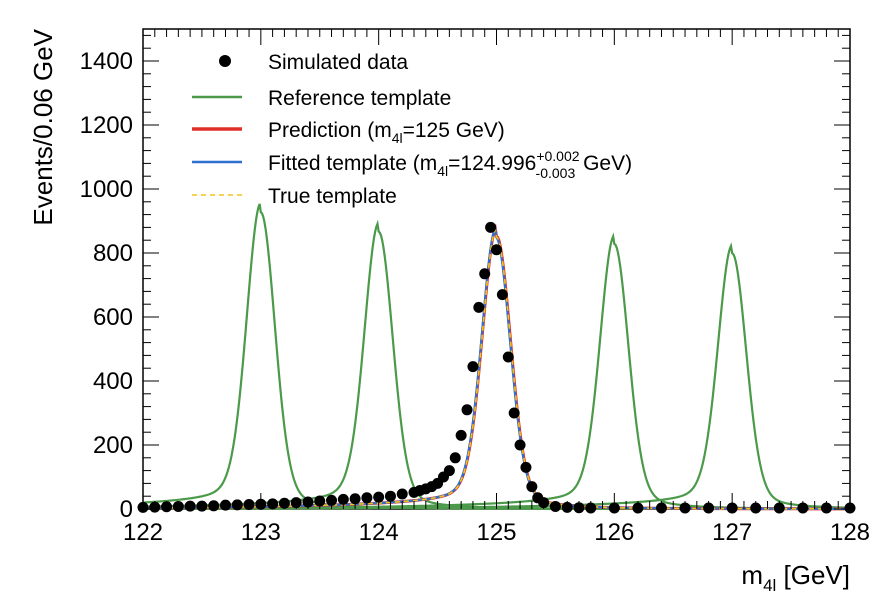 The height and width of the screenshot is (605, 894). What do you see at coordinates (496, 532) in the screenshot?
I see `x-tick-label: 125` at bounding box center [496, 532].